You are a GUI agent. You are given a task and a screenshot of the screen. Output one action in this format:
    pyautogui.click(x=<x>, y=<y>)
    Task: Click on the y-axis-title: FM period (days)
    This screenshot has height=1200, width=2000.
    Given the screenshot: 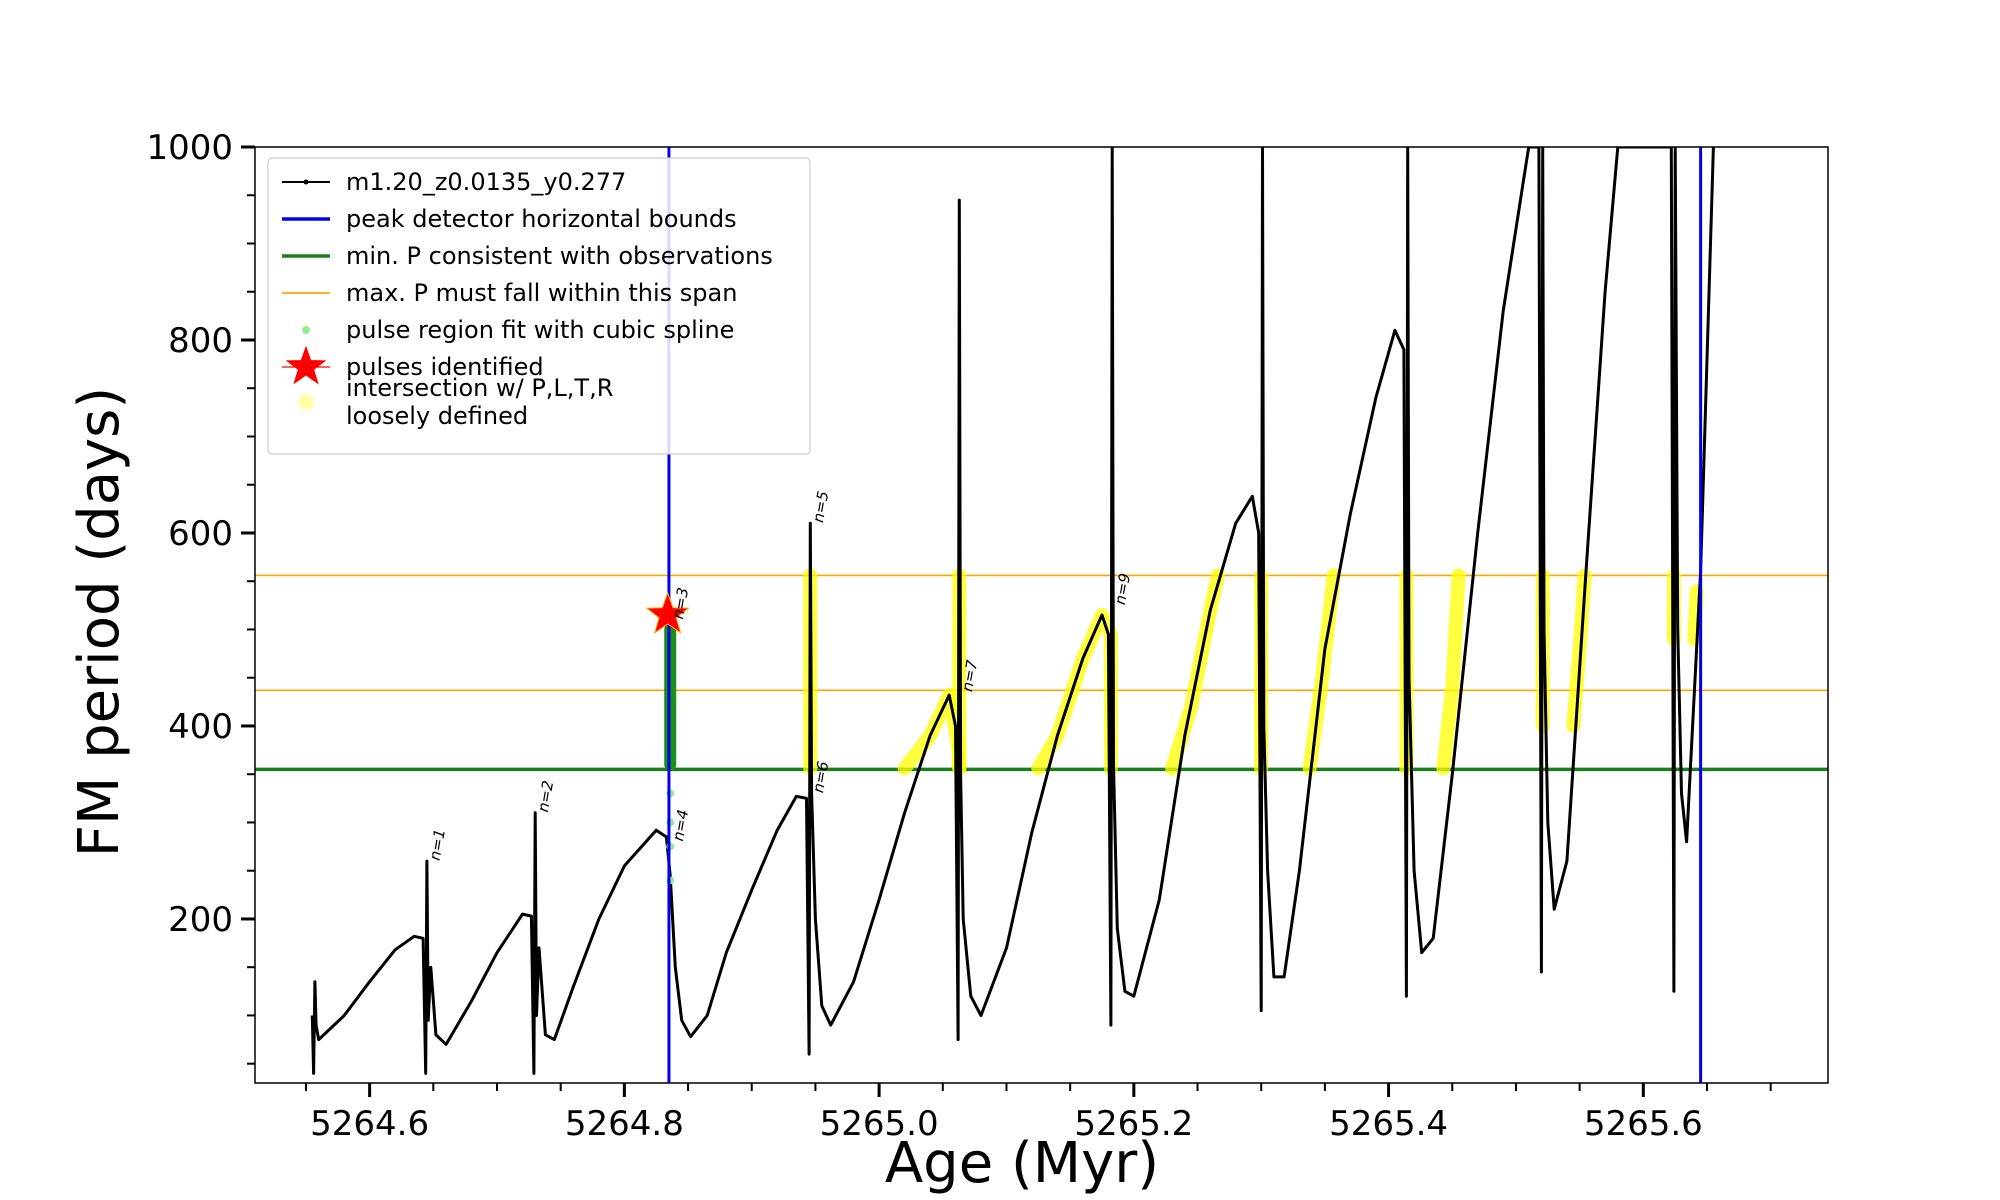 What is the action you would take?
    pyautogui.click(x=99, y=622)
    